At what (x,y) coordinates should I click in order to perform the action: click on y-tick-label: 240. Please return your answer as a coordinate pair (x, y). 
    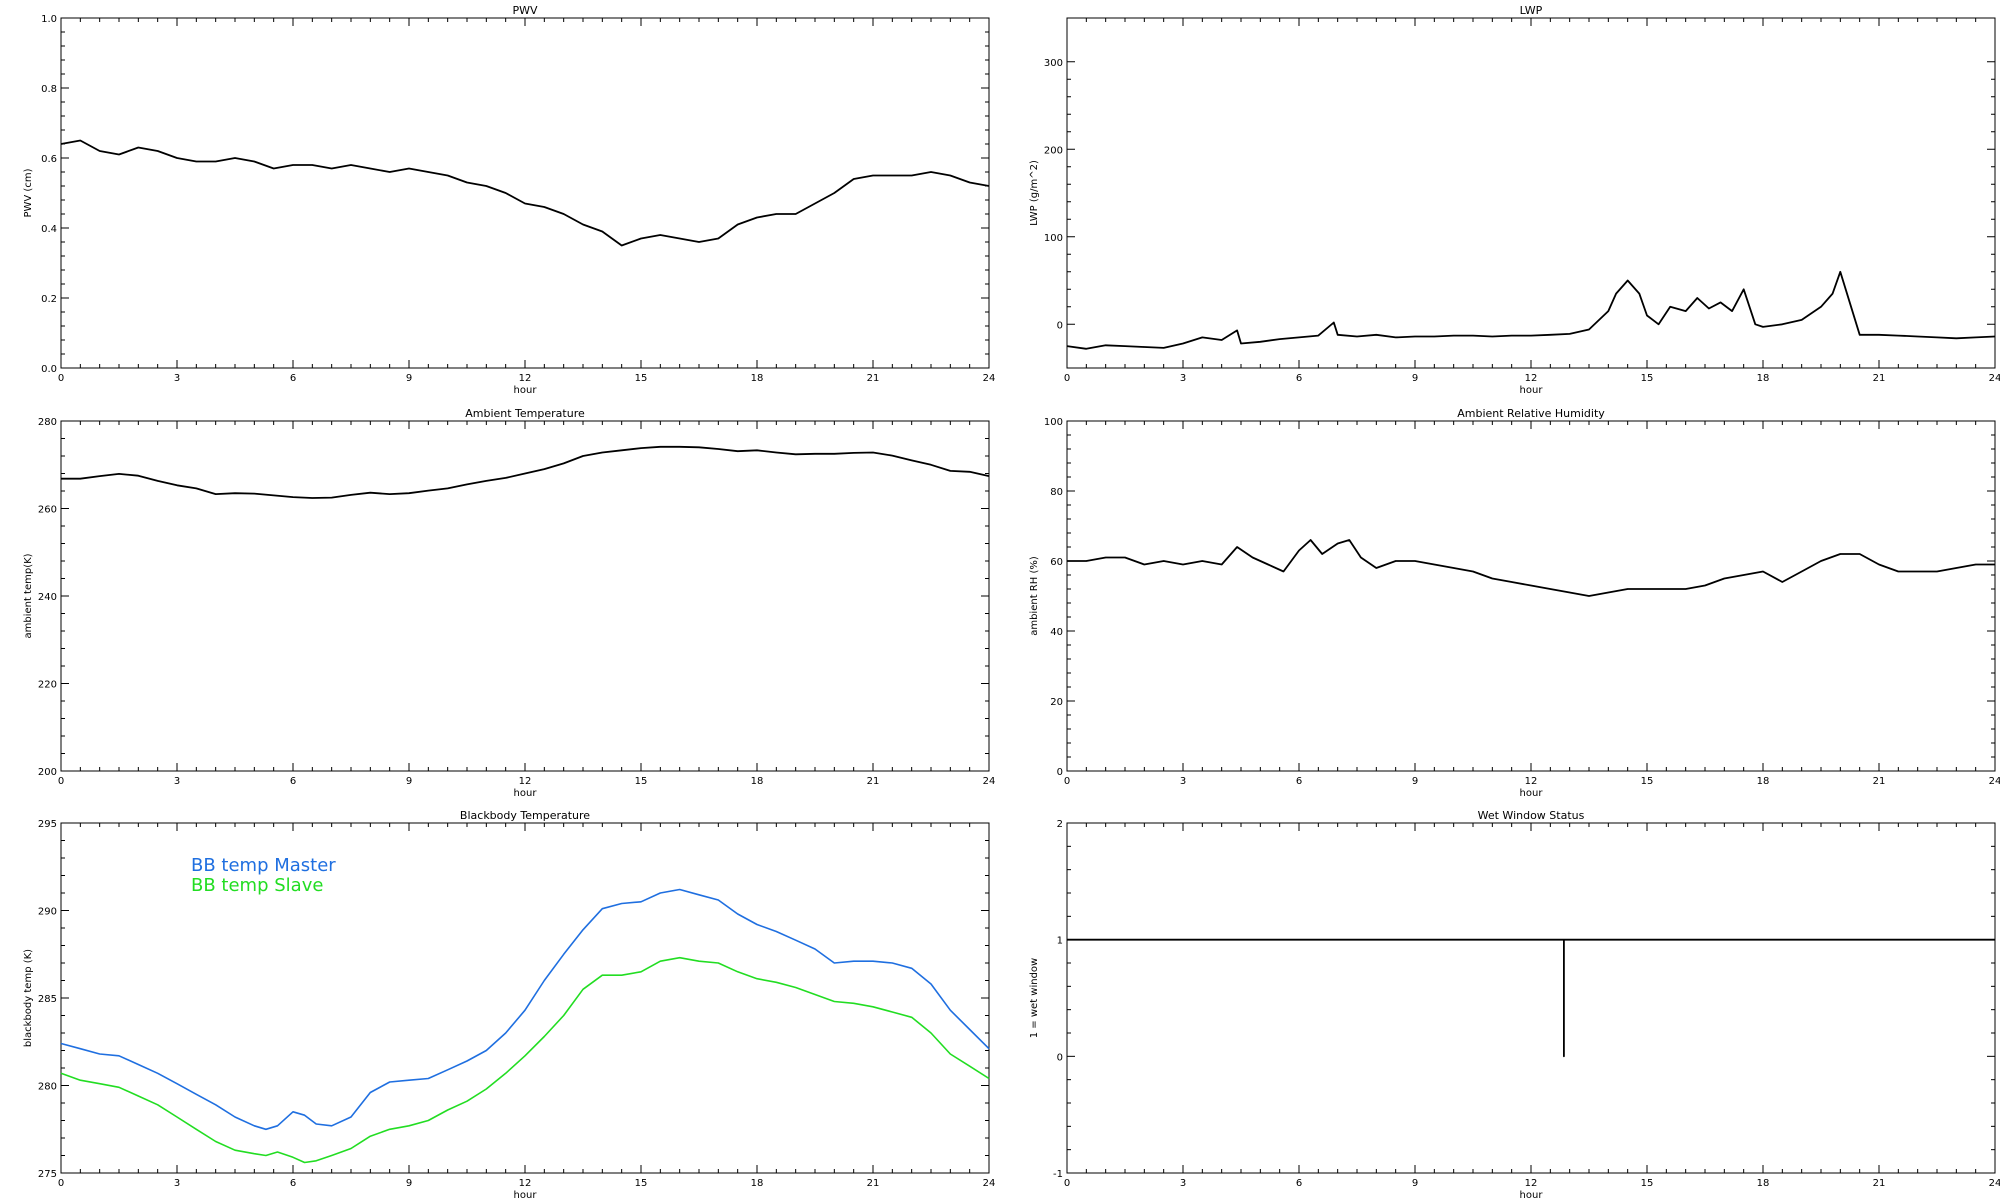
    Looking at the image, I should click on (47, 597).